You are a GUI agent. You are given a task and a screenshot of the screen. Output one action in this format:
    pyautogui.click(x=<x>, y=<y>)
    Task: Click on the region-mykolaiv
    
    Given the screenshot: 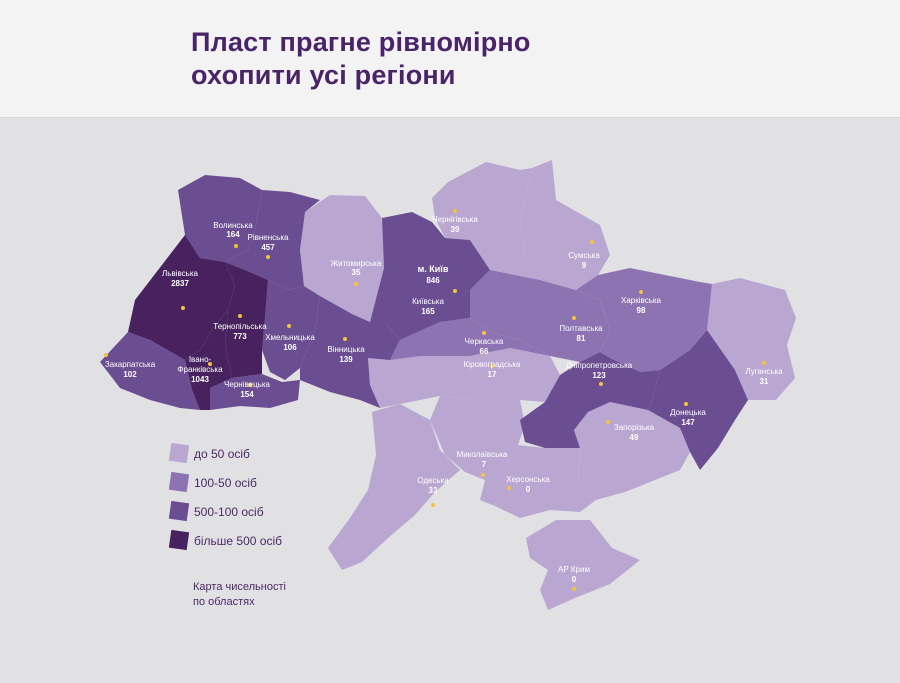 What is the action you would take?
    pyautogui.click(x=477, y=438)
    